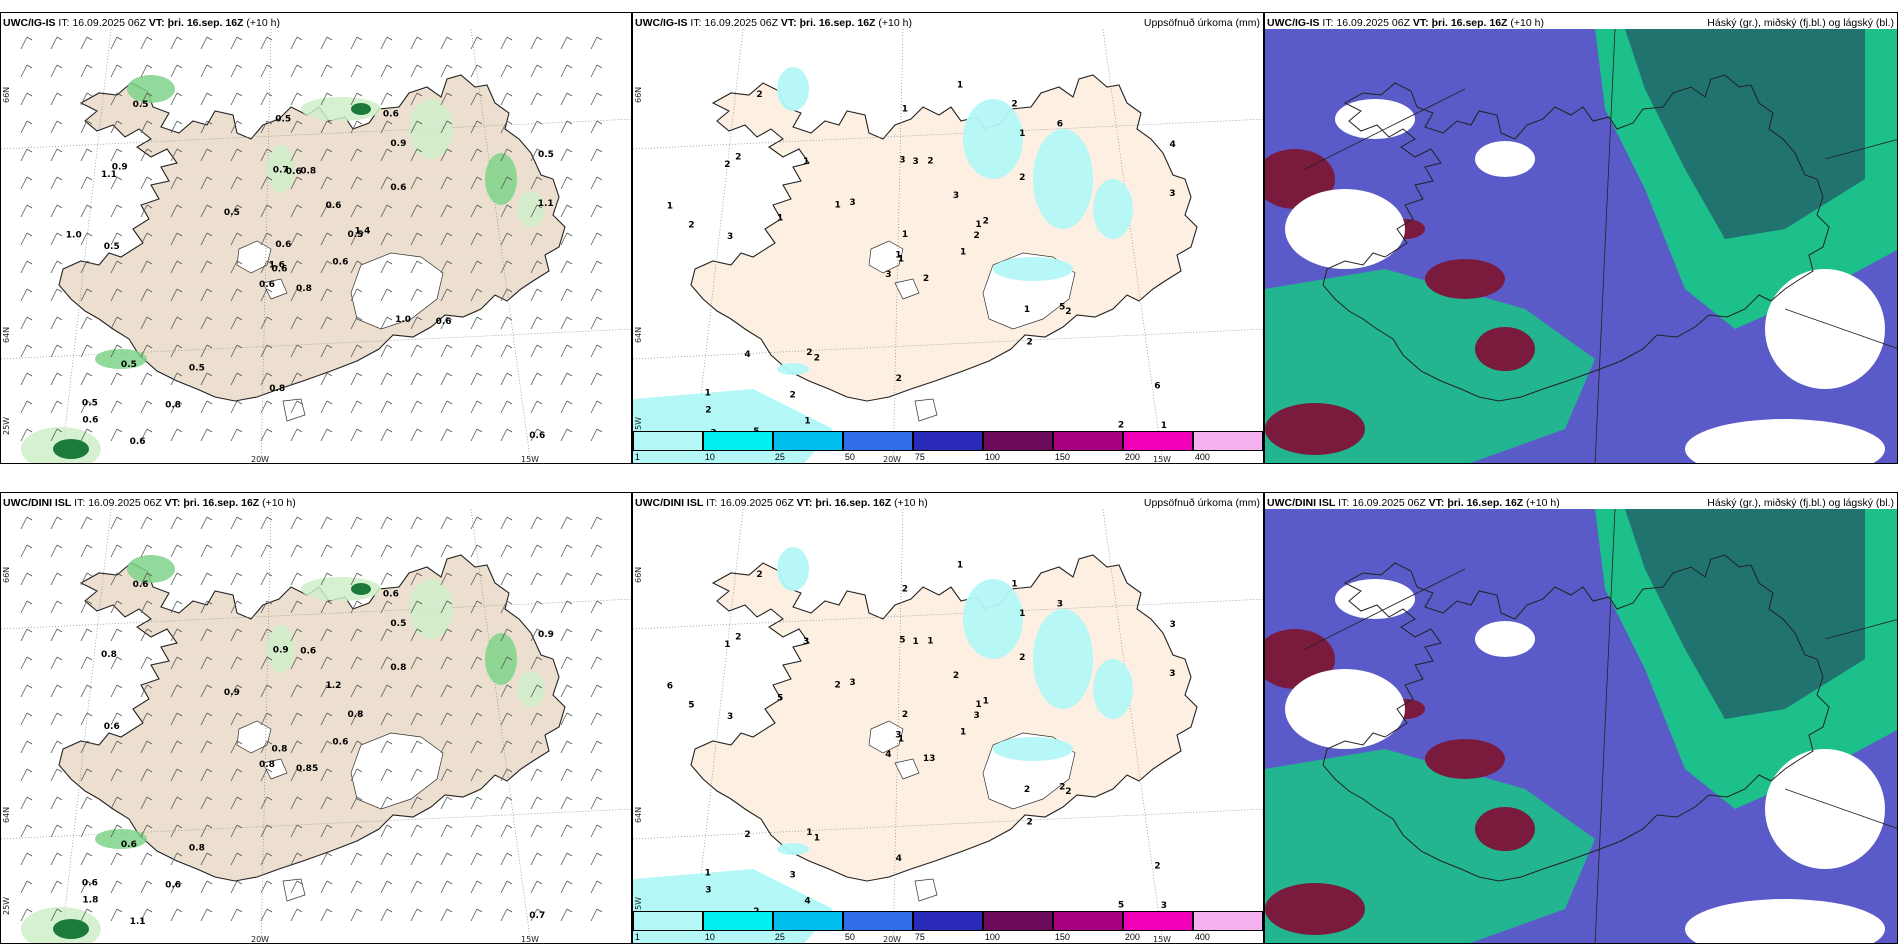  I want to click on lon-label-25w: 25W, so click(6, 426).